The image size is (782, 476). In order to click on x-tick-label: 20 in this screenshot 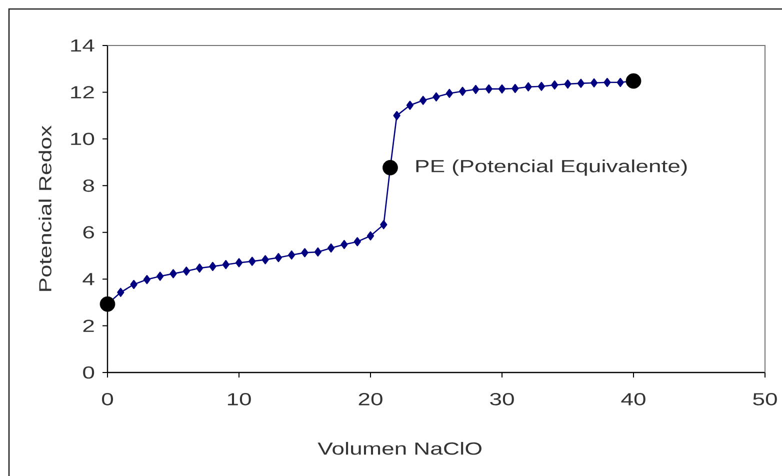, I will do `click(370, 399)`.